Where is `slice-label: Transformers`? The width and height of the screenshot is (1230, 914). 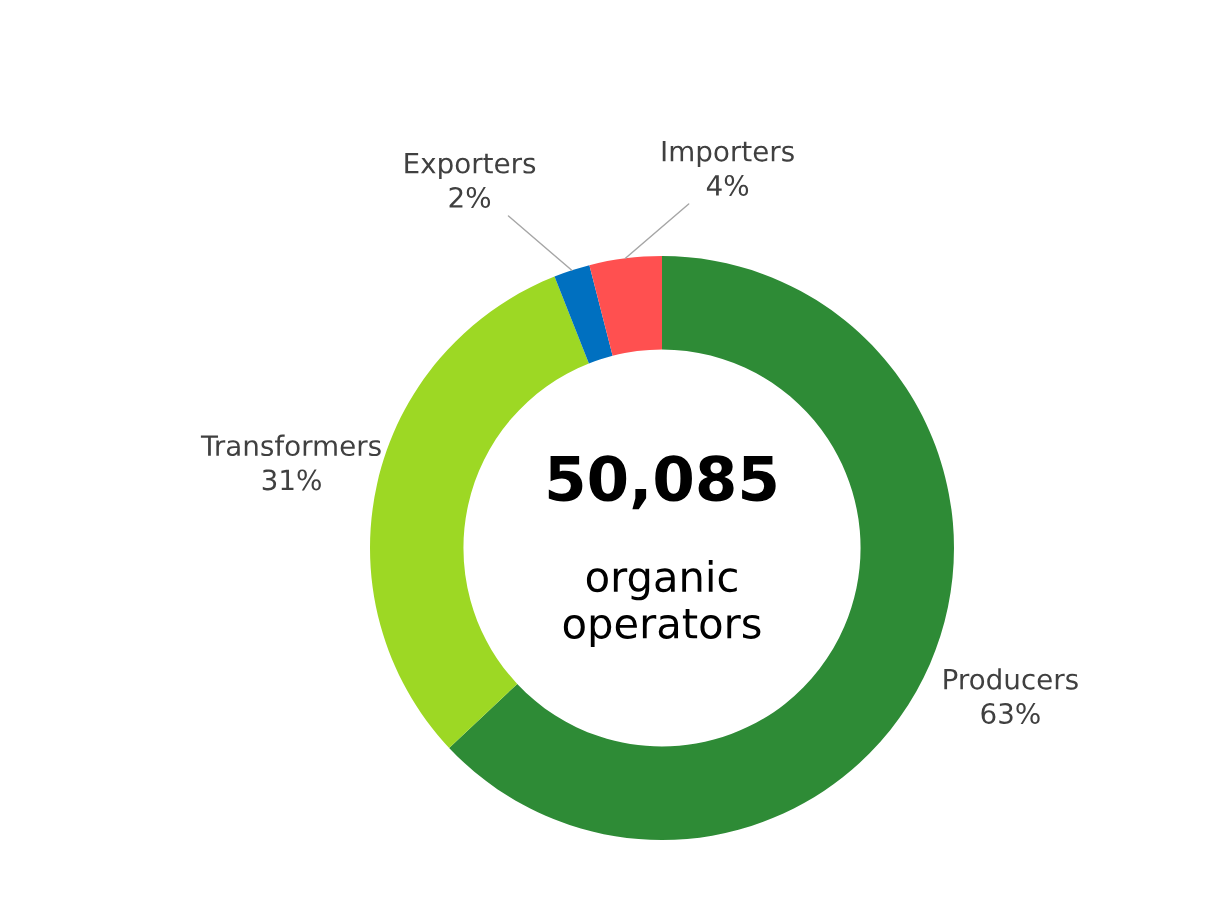 slice-label: Transformers is located at coordinates (290, 445).